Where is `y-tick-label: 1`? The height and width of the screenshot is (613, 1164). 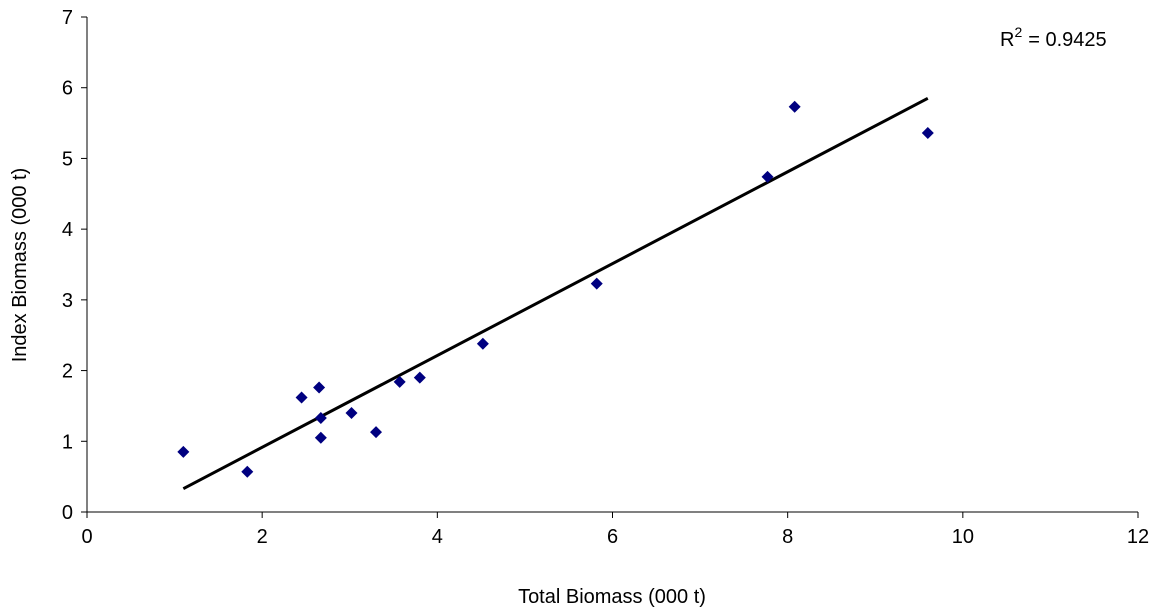 y-tick-label: 1 is located at coordinates (67, 442).